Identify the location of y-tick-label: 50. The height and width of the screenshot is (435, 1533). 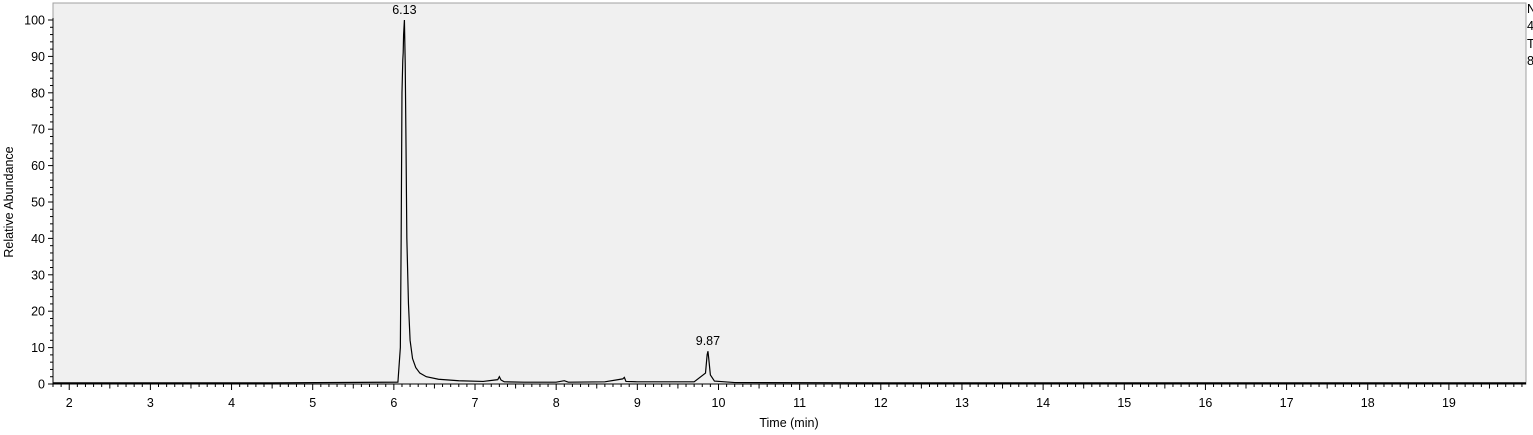
(38, 203).